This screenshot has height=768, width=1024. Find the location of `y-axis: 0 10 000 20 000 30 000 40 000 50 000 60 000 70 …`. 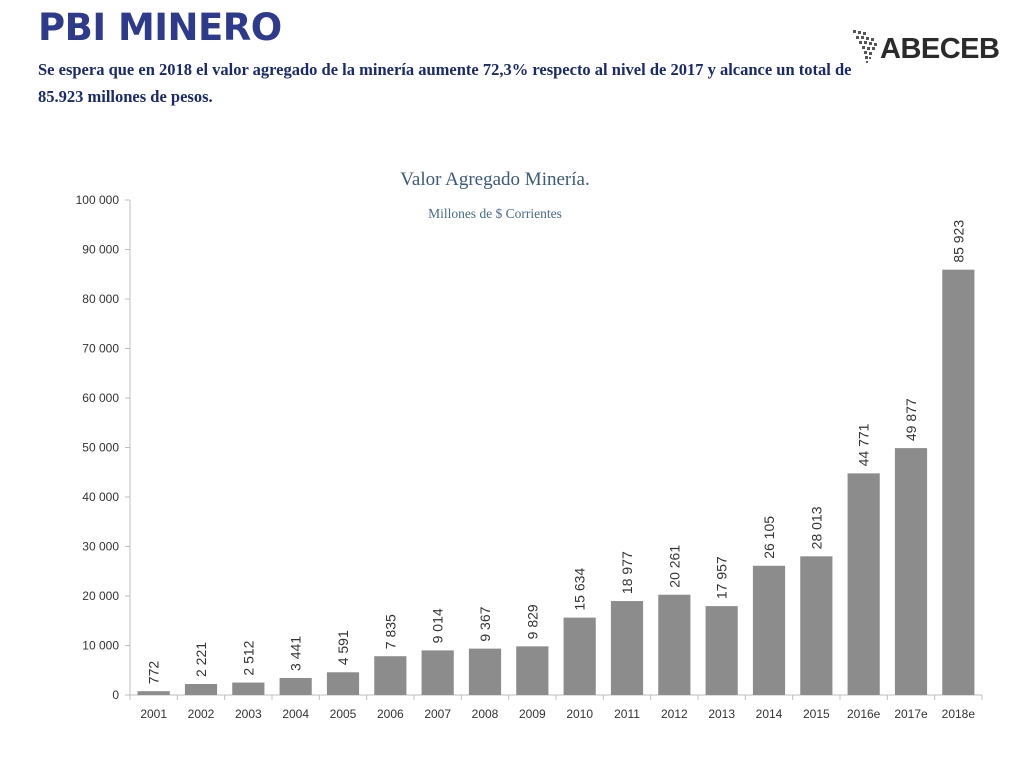

y-axis: 0 10 000 20 000 30 000 40 000 50 000 60 000 70 … is located at coordinates (103, 447).